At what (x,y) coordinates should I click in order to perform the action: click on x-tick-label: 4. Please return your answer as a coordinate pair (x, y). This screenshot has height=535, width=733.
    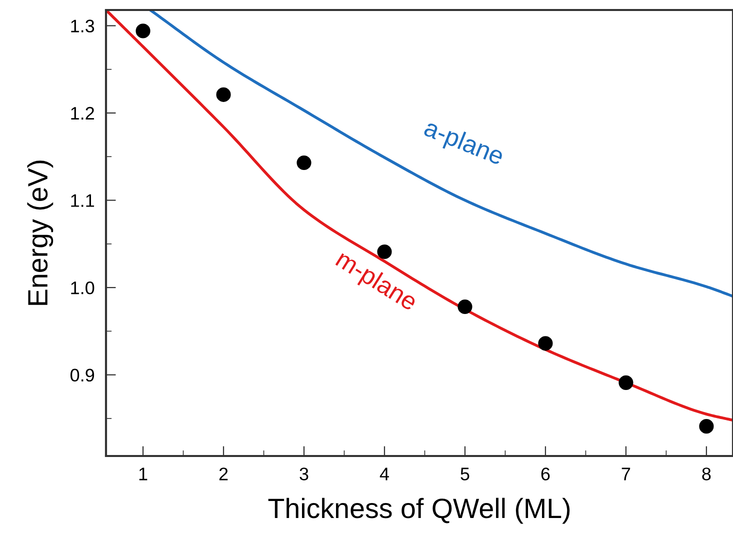
    Looking at the image, I should click on (384, 474).